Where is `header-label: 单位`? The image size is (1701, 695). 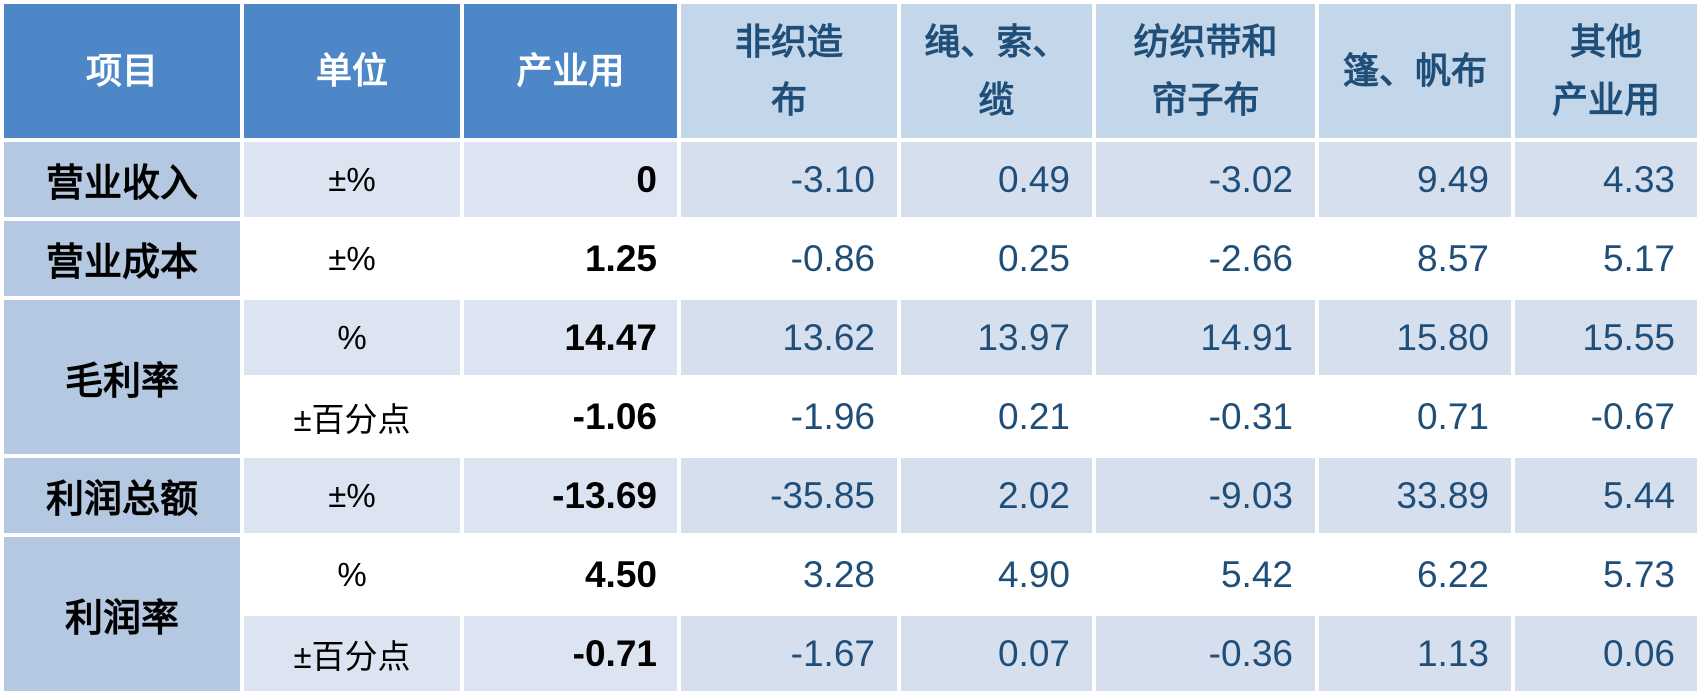
header-label: 单位 is located at coordinates (351, 71).